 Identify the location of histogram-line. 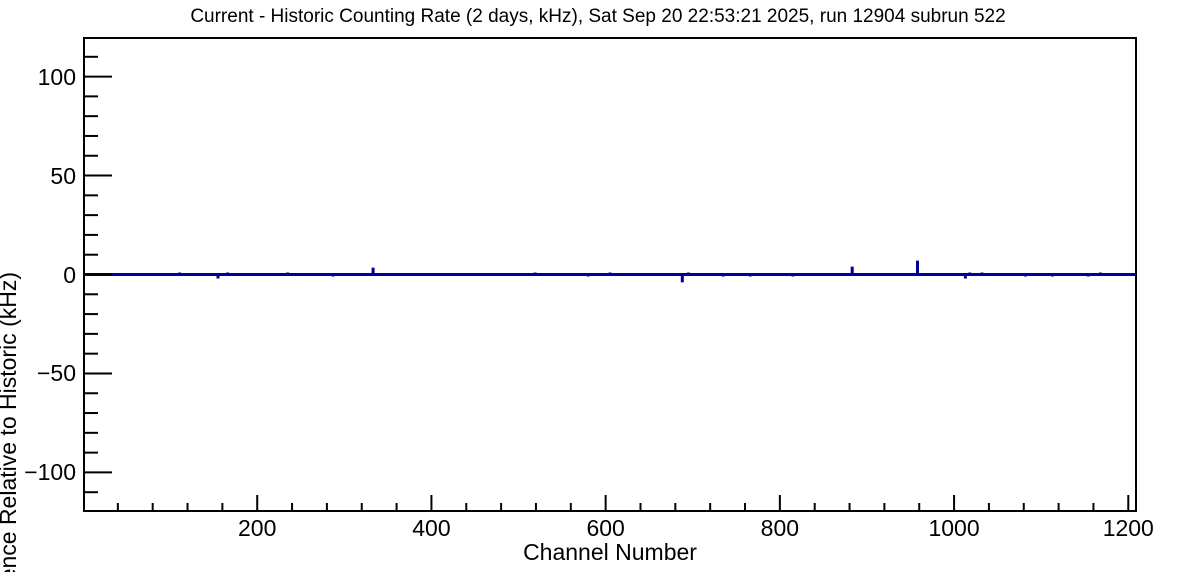
(610, 271).